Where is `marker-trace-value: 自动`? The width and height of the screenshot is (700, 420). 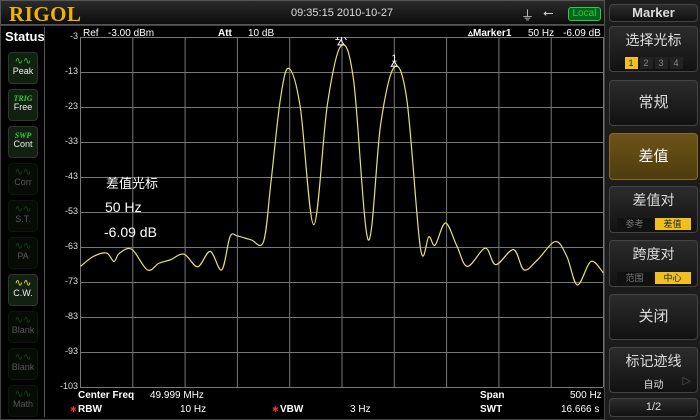
marker-trace-value: 自动 is located at coordinates (653, 385).